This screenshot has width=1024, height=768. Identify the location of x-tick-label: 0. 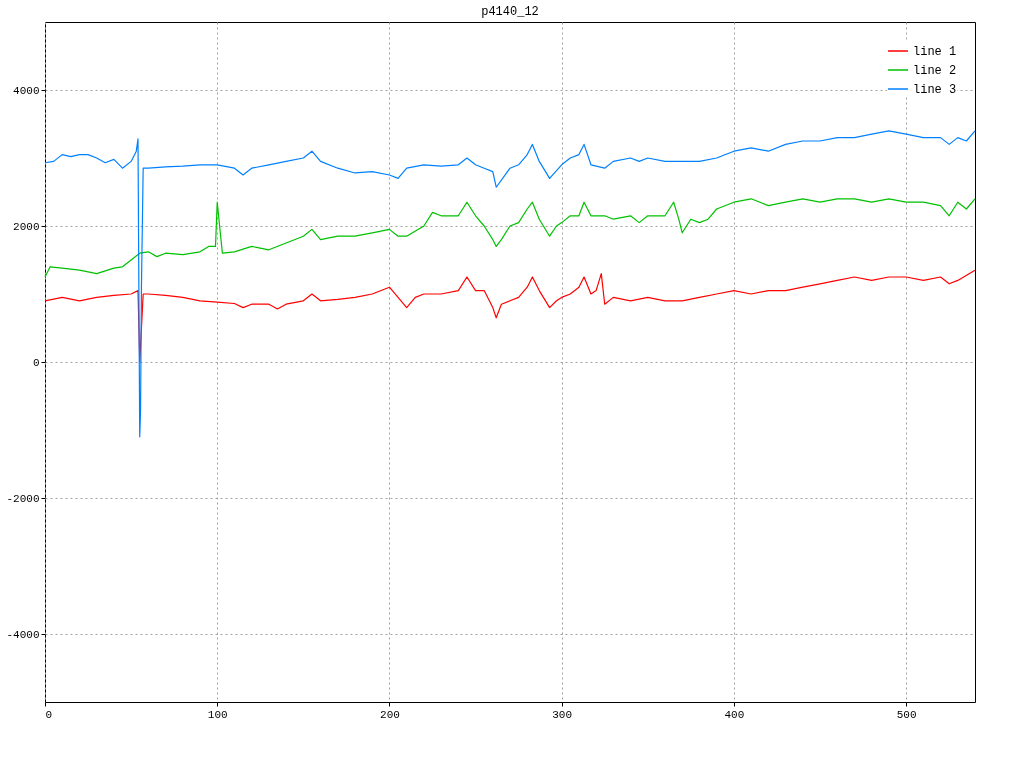
(49, 714).